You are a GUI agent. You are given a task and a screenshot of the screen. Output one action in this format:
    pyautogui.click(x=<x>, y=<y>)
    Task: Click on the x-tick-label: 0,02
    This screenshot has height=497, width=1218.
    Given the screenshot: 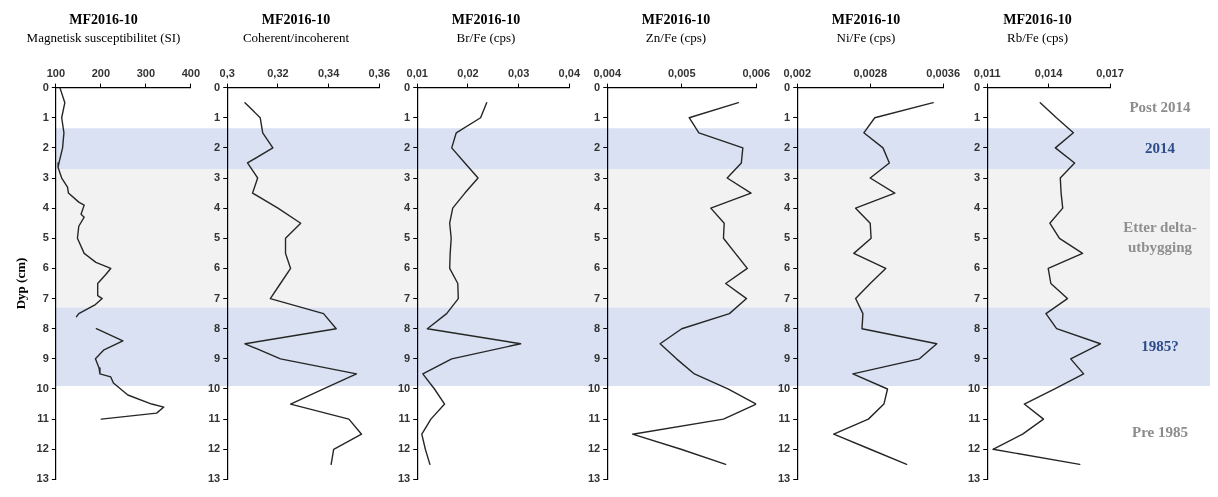 What is the action you would take?
    pyautogui.click(x=468, y=73)
    